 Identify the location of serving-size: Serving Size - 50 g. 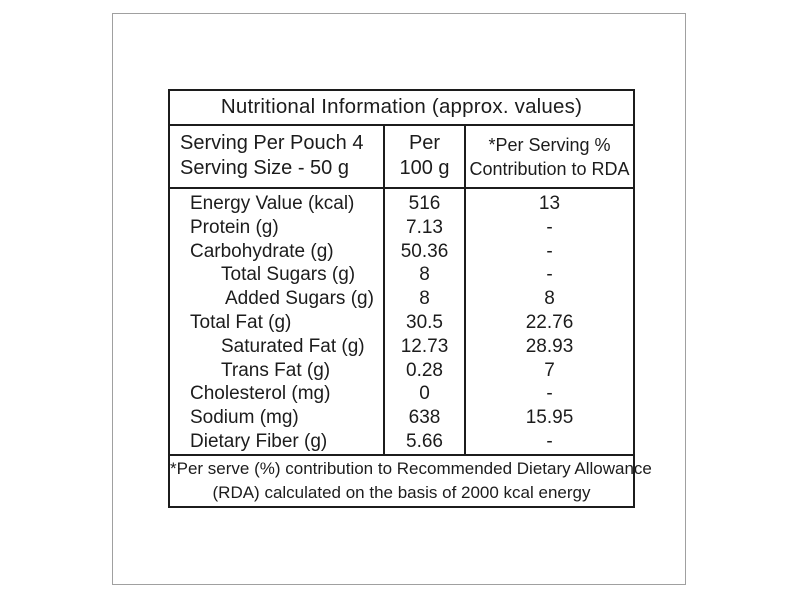
(264, 168).